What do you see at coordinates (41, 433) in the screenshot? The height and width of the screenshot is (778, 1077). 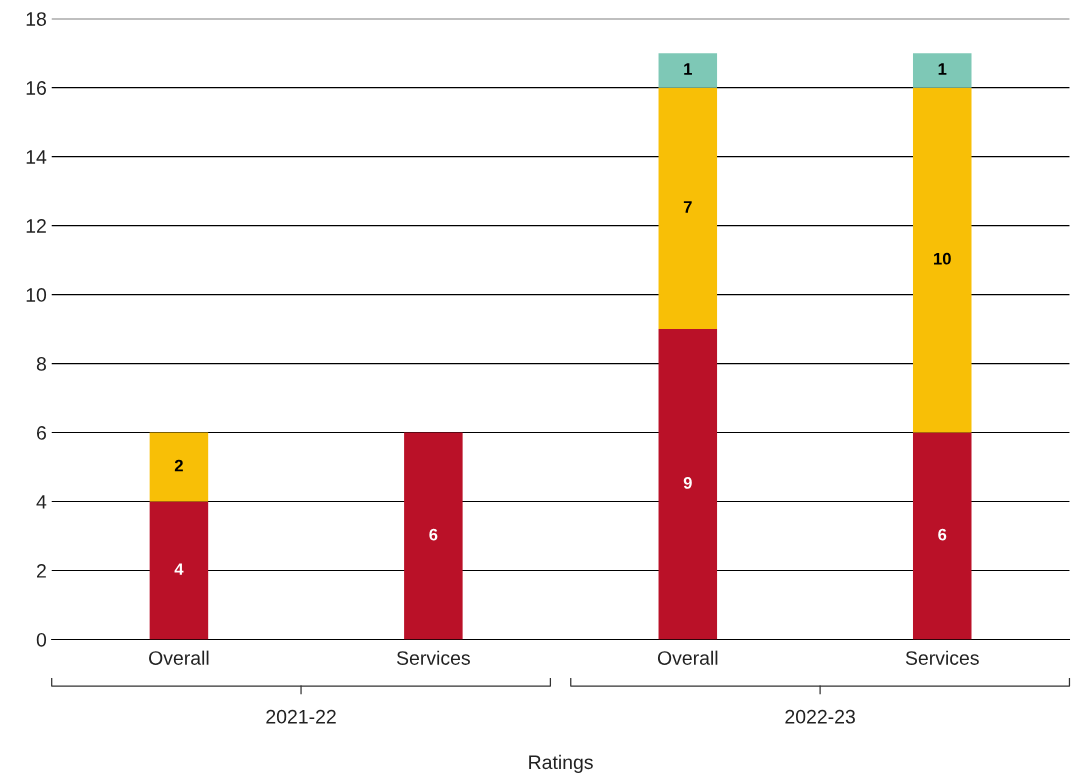 I see `y-tick-label: 6` at bounding box center [41, 433].